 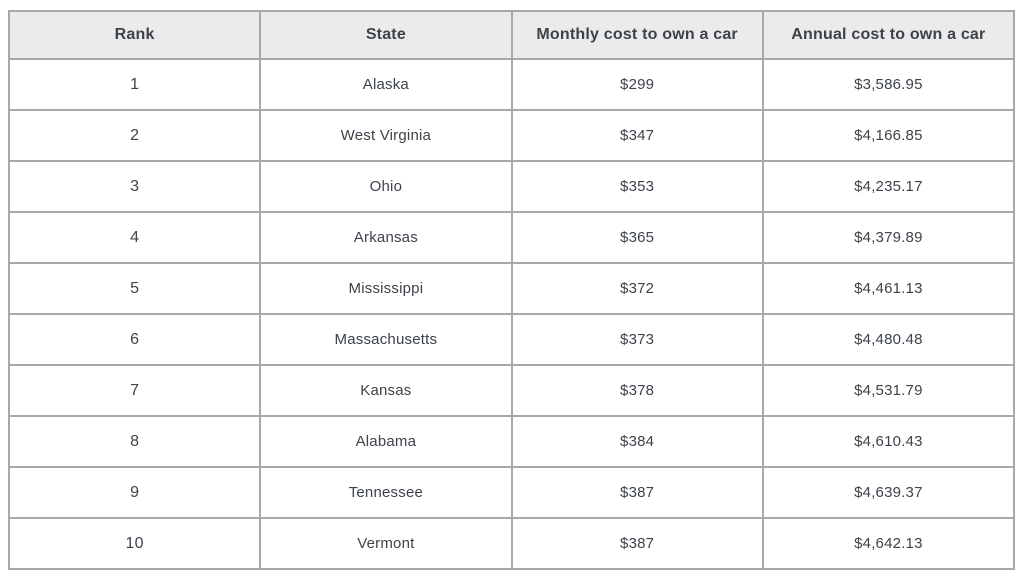 What do you see at coordinates (637, 288) in the screenshot?
I see `monthly-cost-cell: $372` at bounding box center [637, 288].